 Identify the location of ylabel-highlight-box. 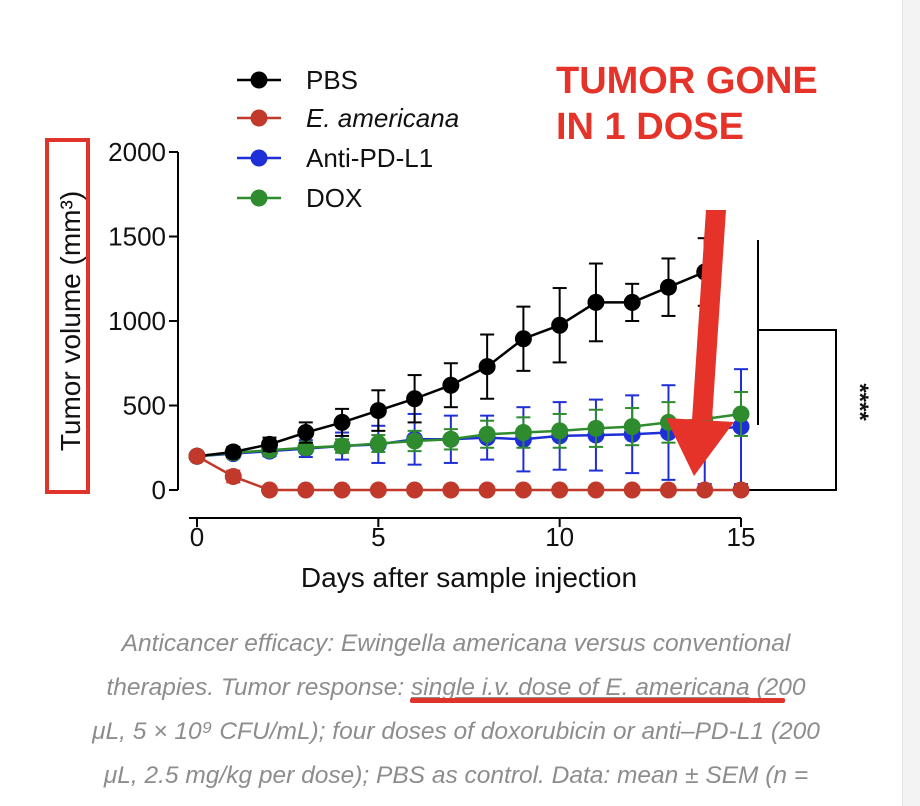
(67, 316).